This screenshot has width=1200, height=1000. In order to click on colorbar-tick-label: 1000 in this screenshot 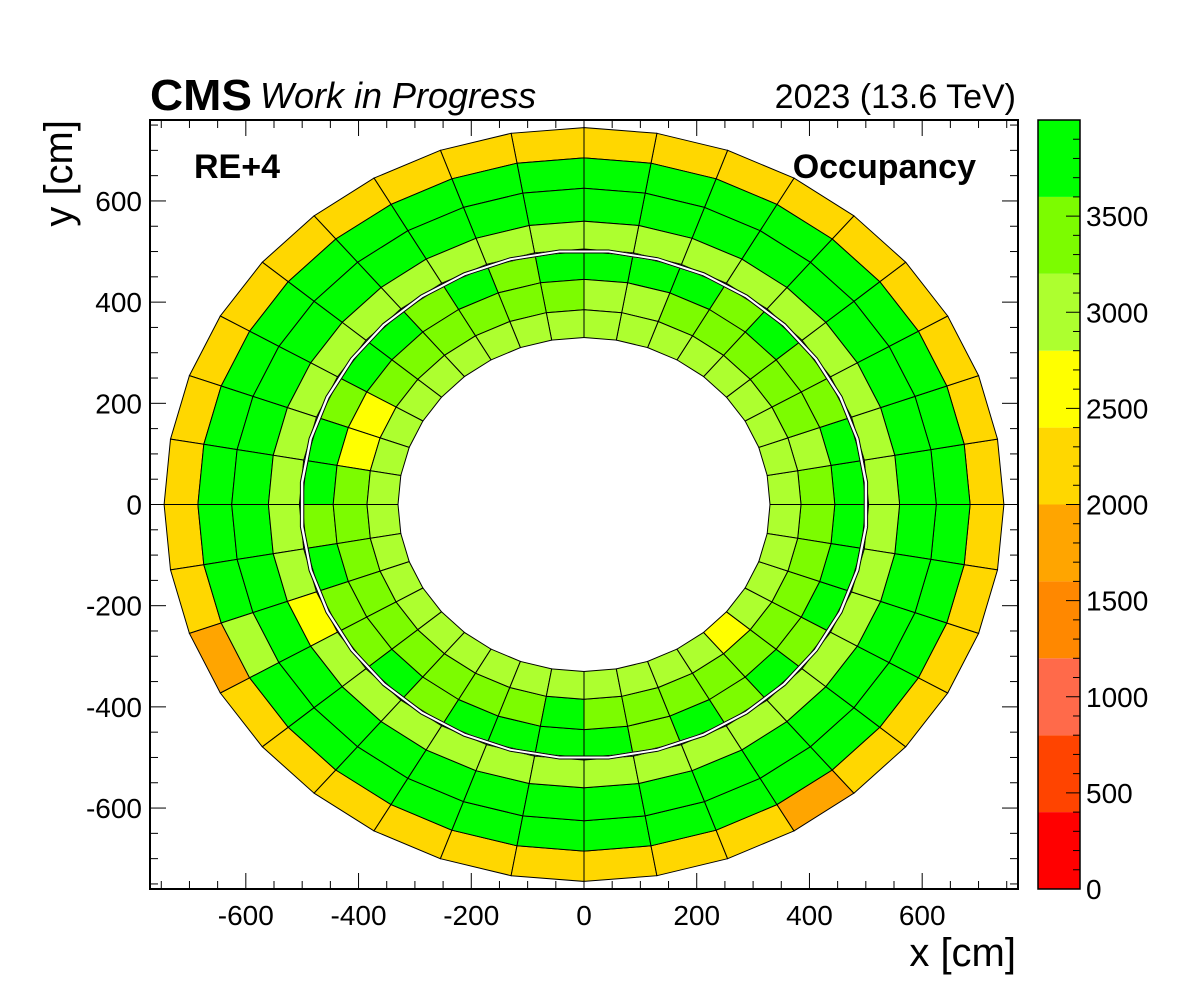, I will do `click(1117, 697)`.